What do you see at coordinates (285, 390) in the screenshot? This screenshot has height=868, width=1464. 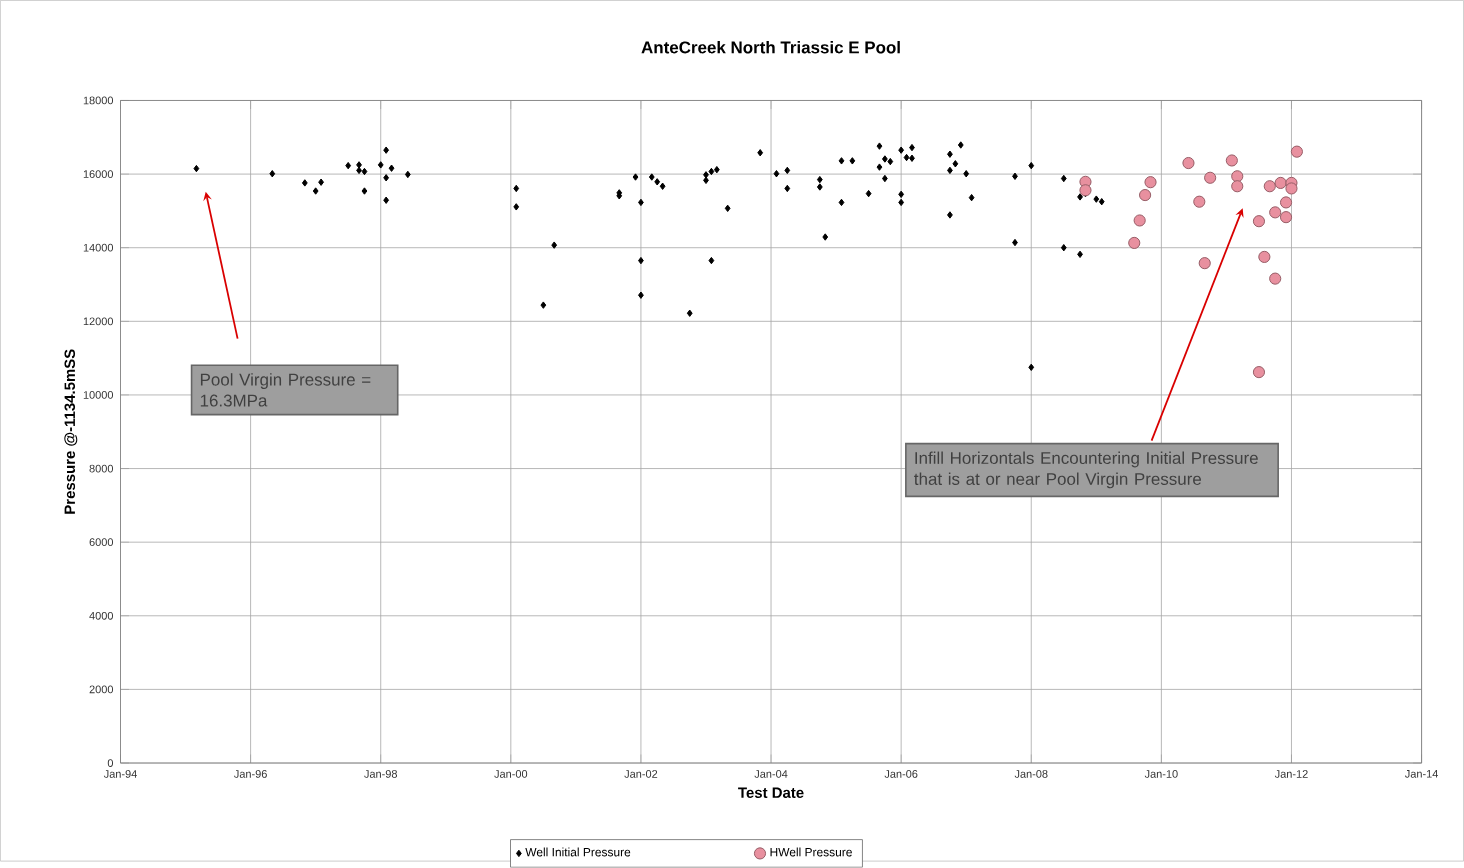 I see `annotation: Pool Virgin Pressure = 16.3MPa` at bounding box center [285, 390].